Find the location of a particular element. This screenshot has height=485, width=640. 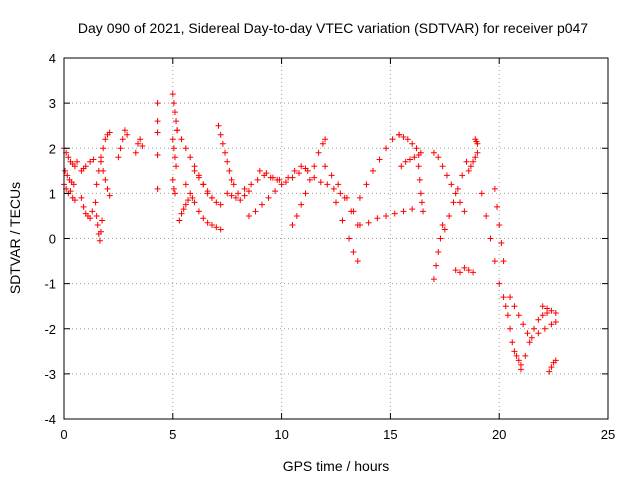

series-o is located at coordinates (194, 164).